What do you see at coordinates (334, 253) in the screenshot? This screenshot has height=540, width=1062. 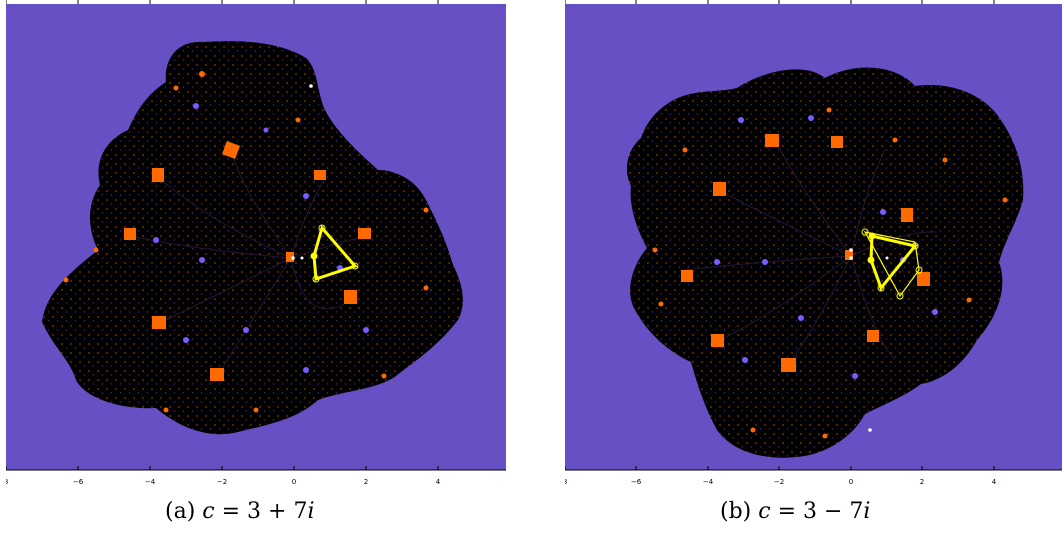 I see `yellow-outline-a` at bounding box center [334, 253].